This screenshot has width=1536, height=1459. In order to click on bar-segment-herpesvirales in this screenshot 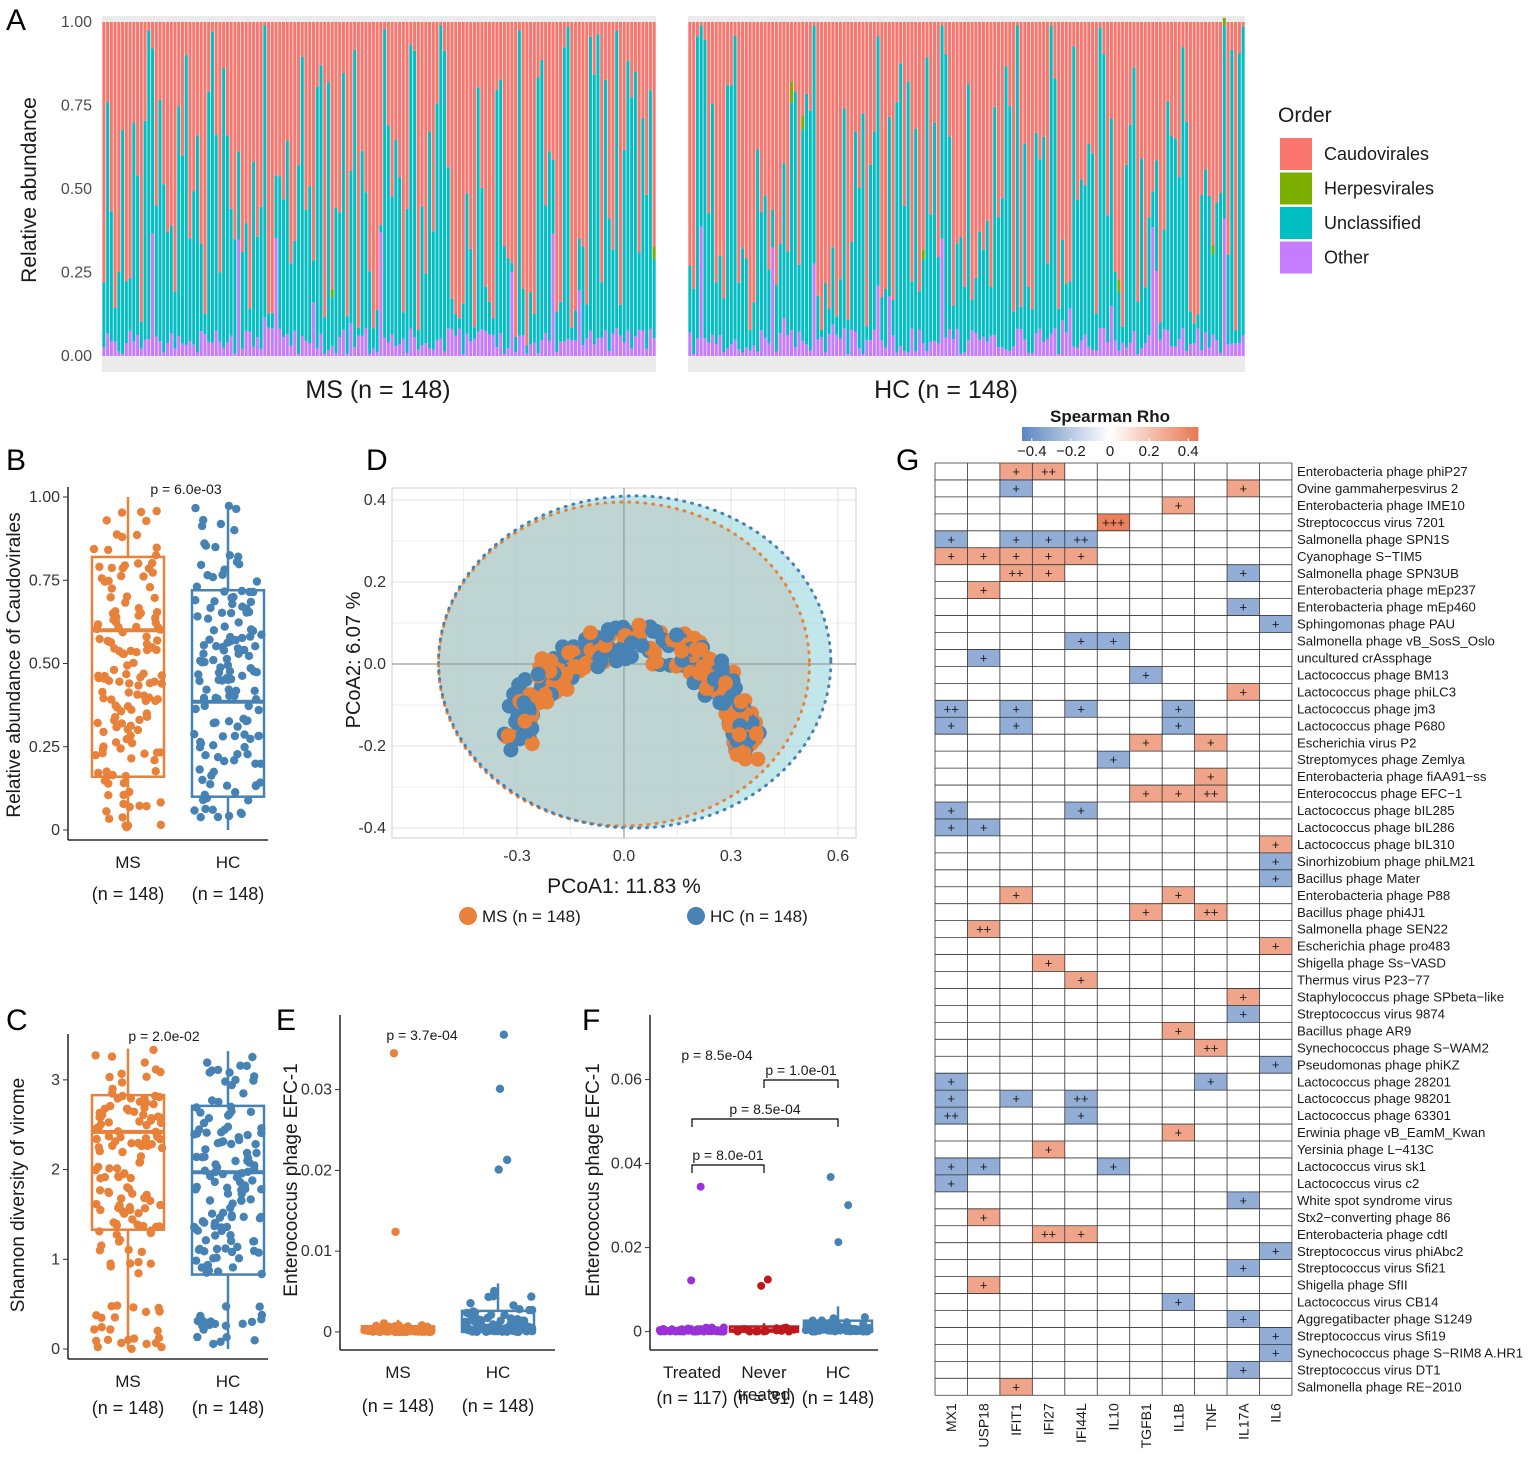, I will do `click(791, 92)`.